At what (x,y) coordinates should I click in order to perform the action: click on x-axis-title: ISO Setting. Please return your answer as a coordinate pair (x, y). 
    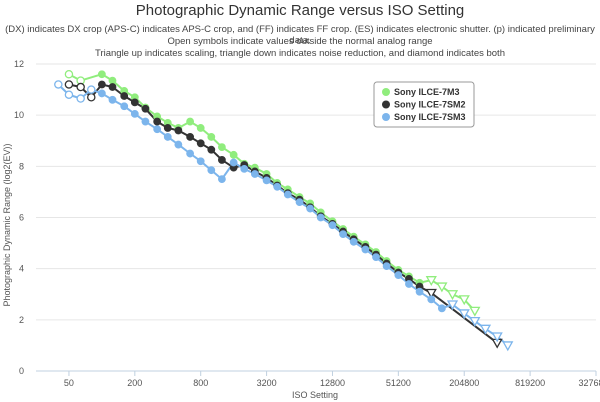
    Looking at the image, I should click on (315, 395).